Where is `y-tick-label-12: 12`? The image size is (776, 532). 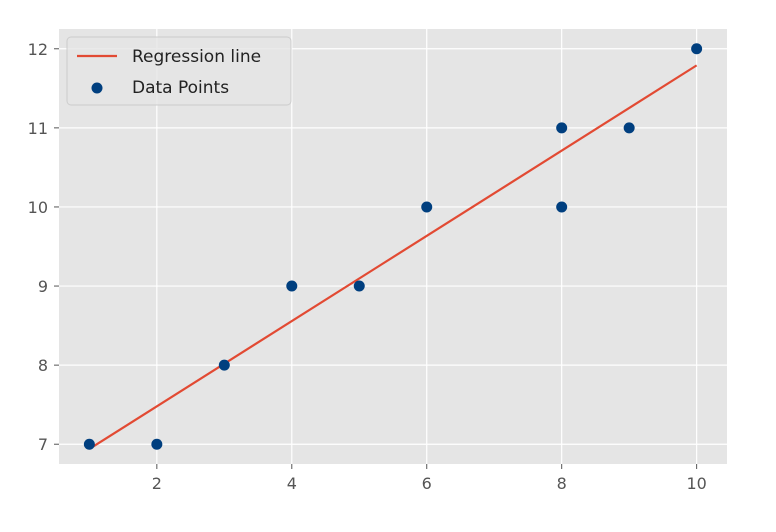 y-tick-label-12: 12 is located at coordinates (38, 49).